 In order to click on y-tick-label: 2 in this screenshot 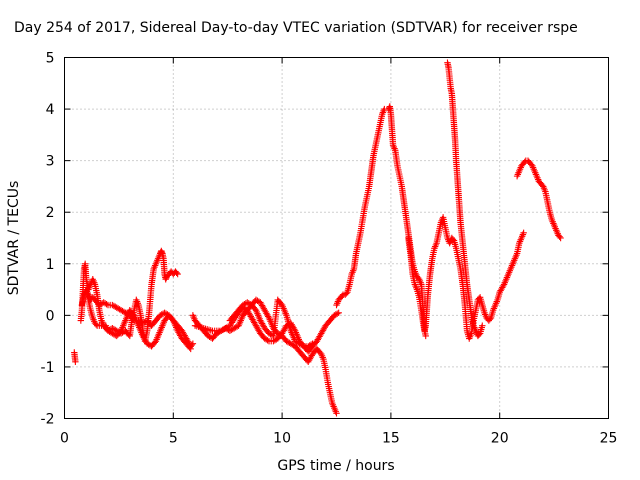, I will do `click(50, 213)`.